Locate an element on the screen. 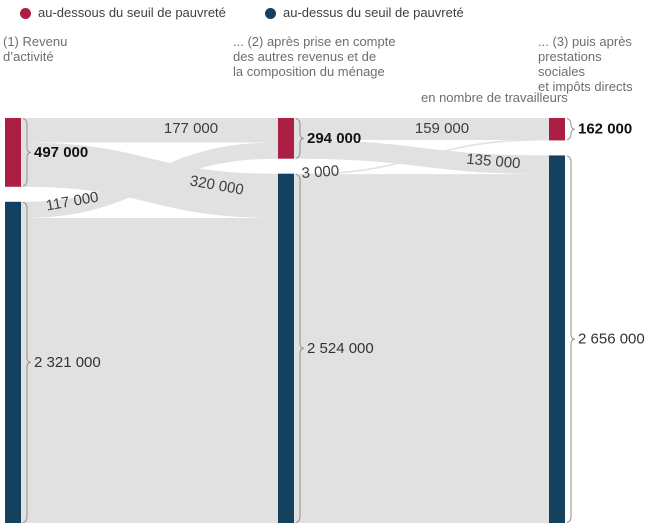 Image resolution: width=650 pixels, height=526 pixels. brace-c1_above is located at coordinates (300, 348).